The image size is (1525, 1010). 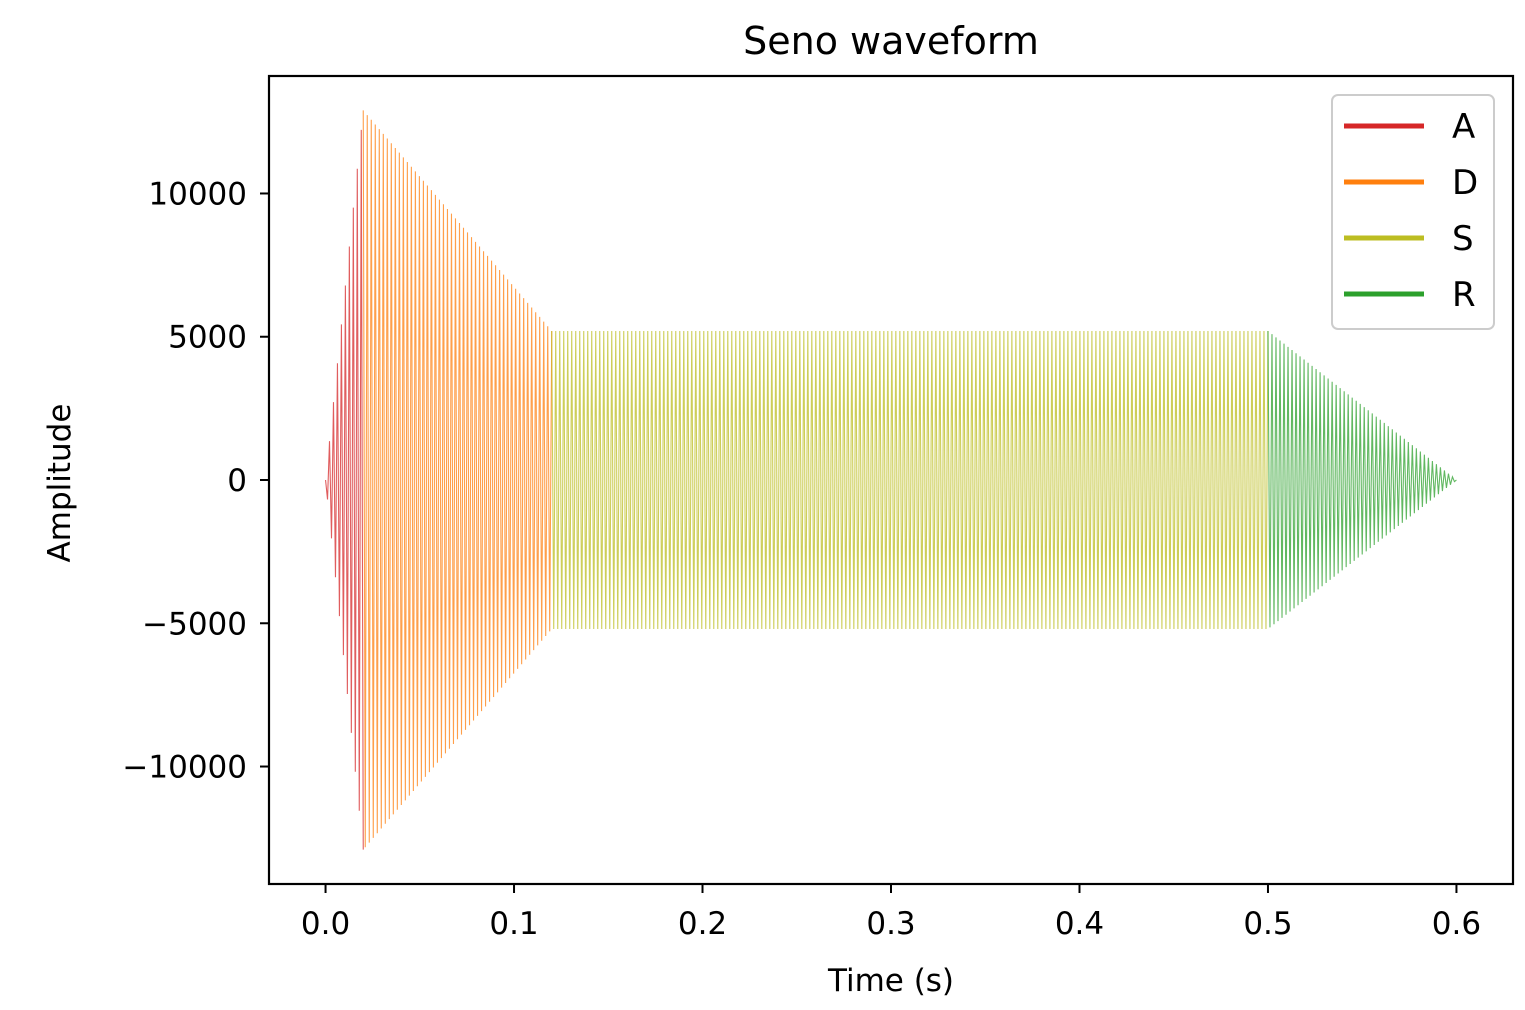 What do you see at coordinates (457, 479) in the screenshot?
I see `series-d-line` at bounding box center [457, 479].